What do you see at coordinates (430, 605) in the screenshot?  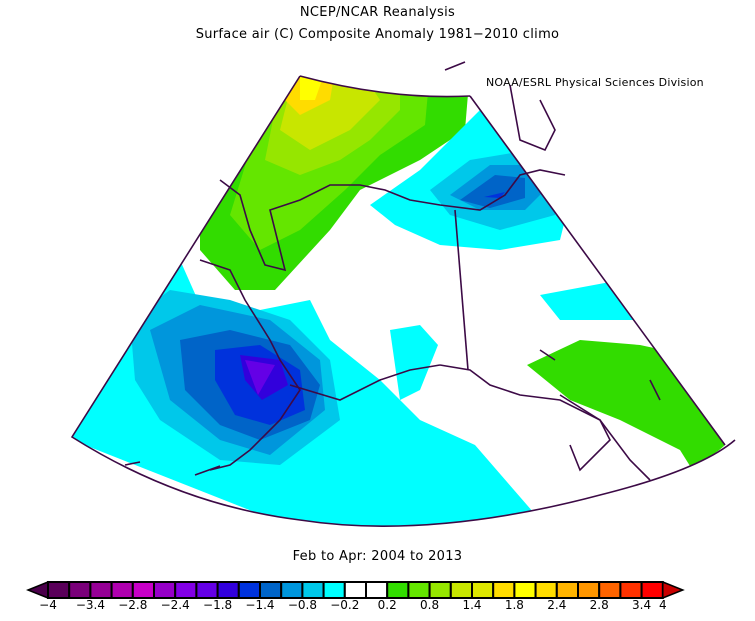 I see `colorbar-tick-label: 0.8` at bounding box center [430, 605].